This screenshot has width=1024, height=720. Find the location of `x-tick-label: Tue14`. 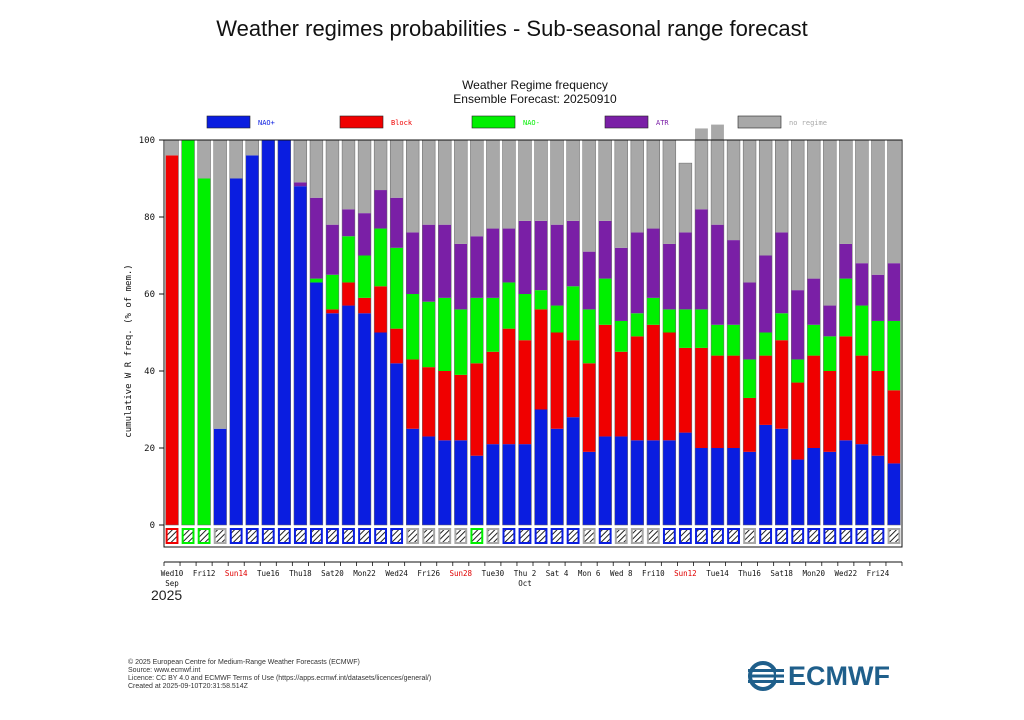

x-tick-label: Tue14 is located at coordinates (717, 573).